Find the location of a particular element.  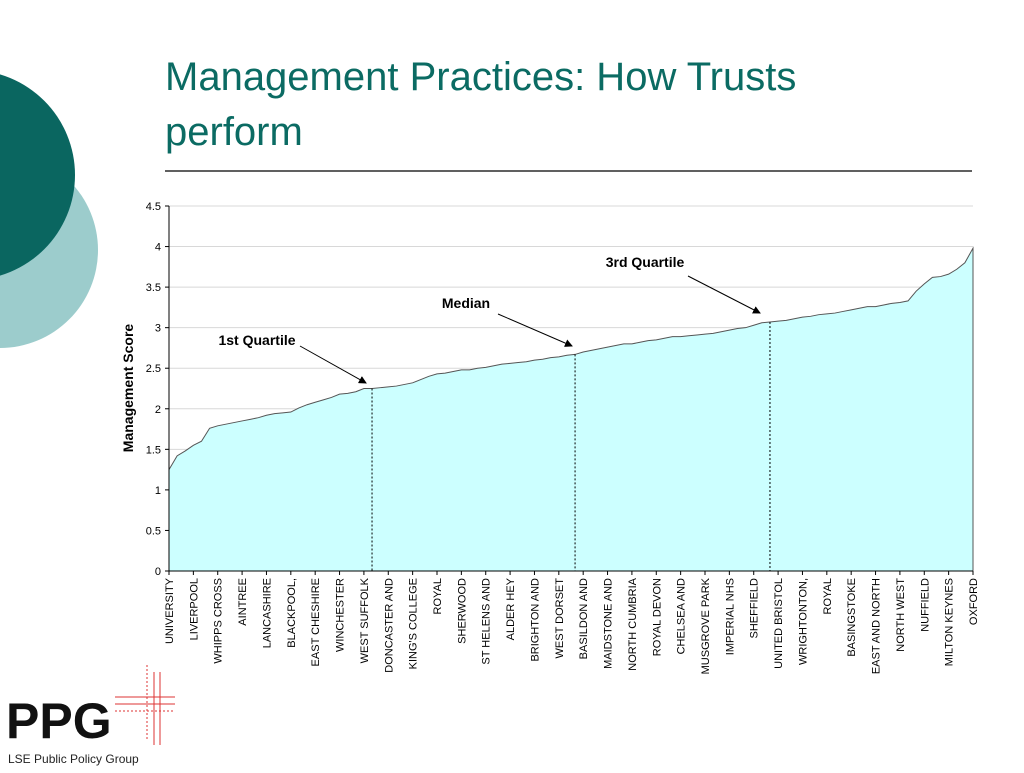

y-tick-label: 4.5 is located at coordinates (153, 207).